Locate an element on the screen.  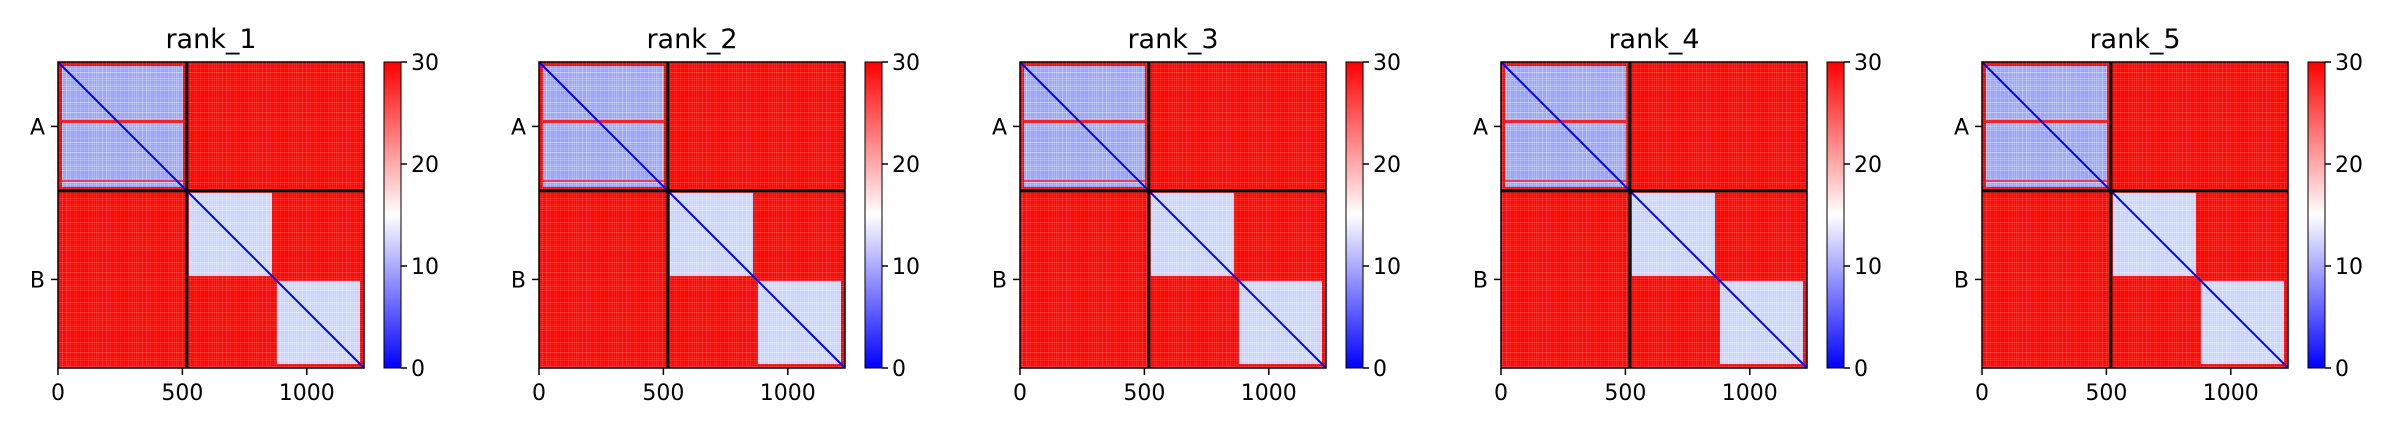
pae-panel-1: rank_1 0 500 1000 A B 0 10 20 30 is located at coordinates (234, 215).